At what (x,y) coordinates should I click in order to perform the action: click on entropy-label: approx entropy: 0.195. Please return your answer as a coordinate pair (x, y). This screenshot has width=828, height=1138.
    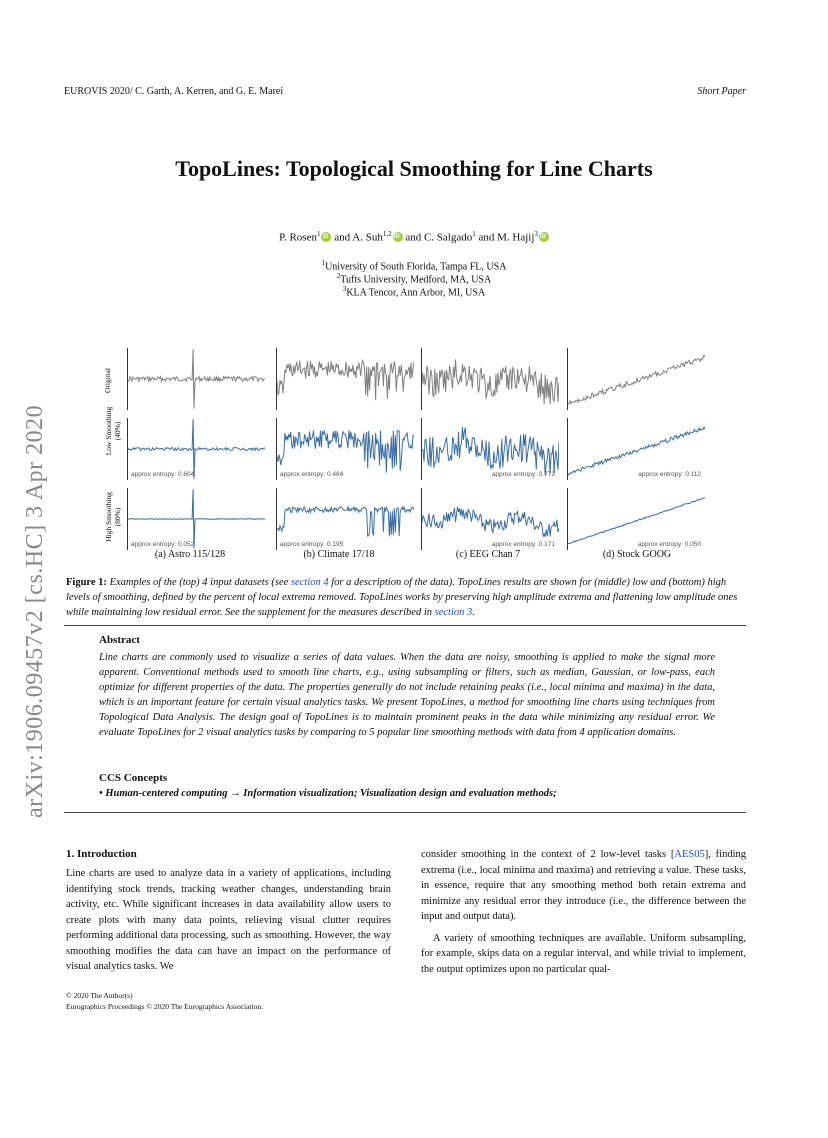
    Looking at the image, I should click on (312, 544).